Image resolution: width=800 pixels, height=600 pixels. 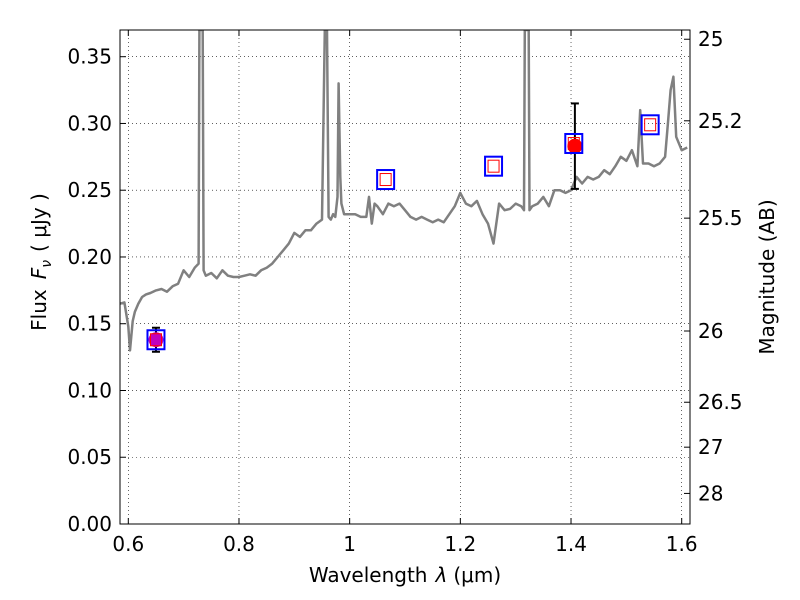 I want to click on y-tick-label: 0.20, so click(x=89, y=257).